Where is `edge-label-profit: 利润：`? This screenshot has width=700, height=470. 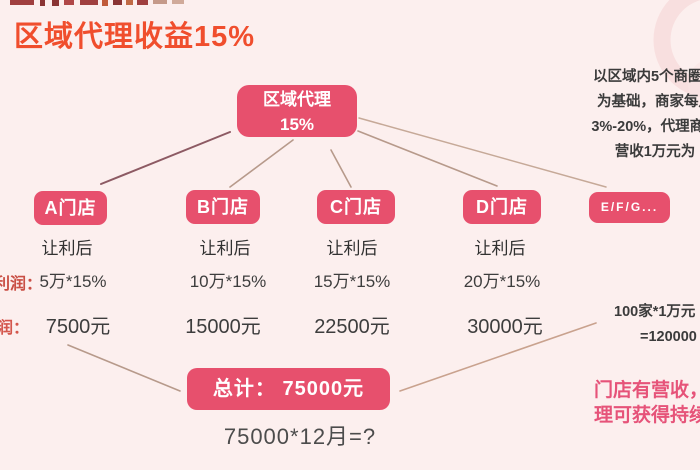 edge-label-profit: 利润： is located at coordinates (21, 284).